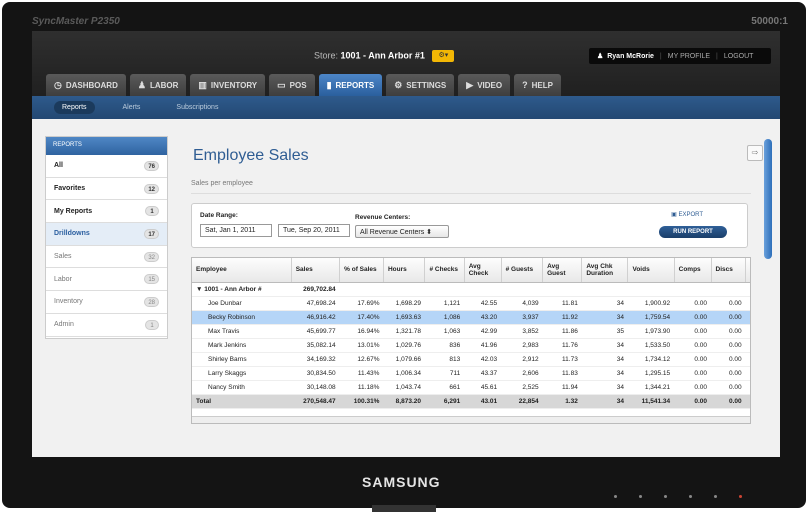 This screenshot has width=808, height=512. Describe the element at coordinates (315, 331) in the screenshot. I see `table-cell: 45,699.77` at that location.